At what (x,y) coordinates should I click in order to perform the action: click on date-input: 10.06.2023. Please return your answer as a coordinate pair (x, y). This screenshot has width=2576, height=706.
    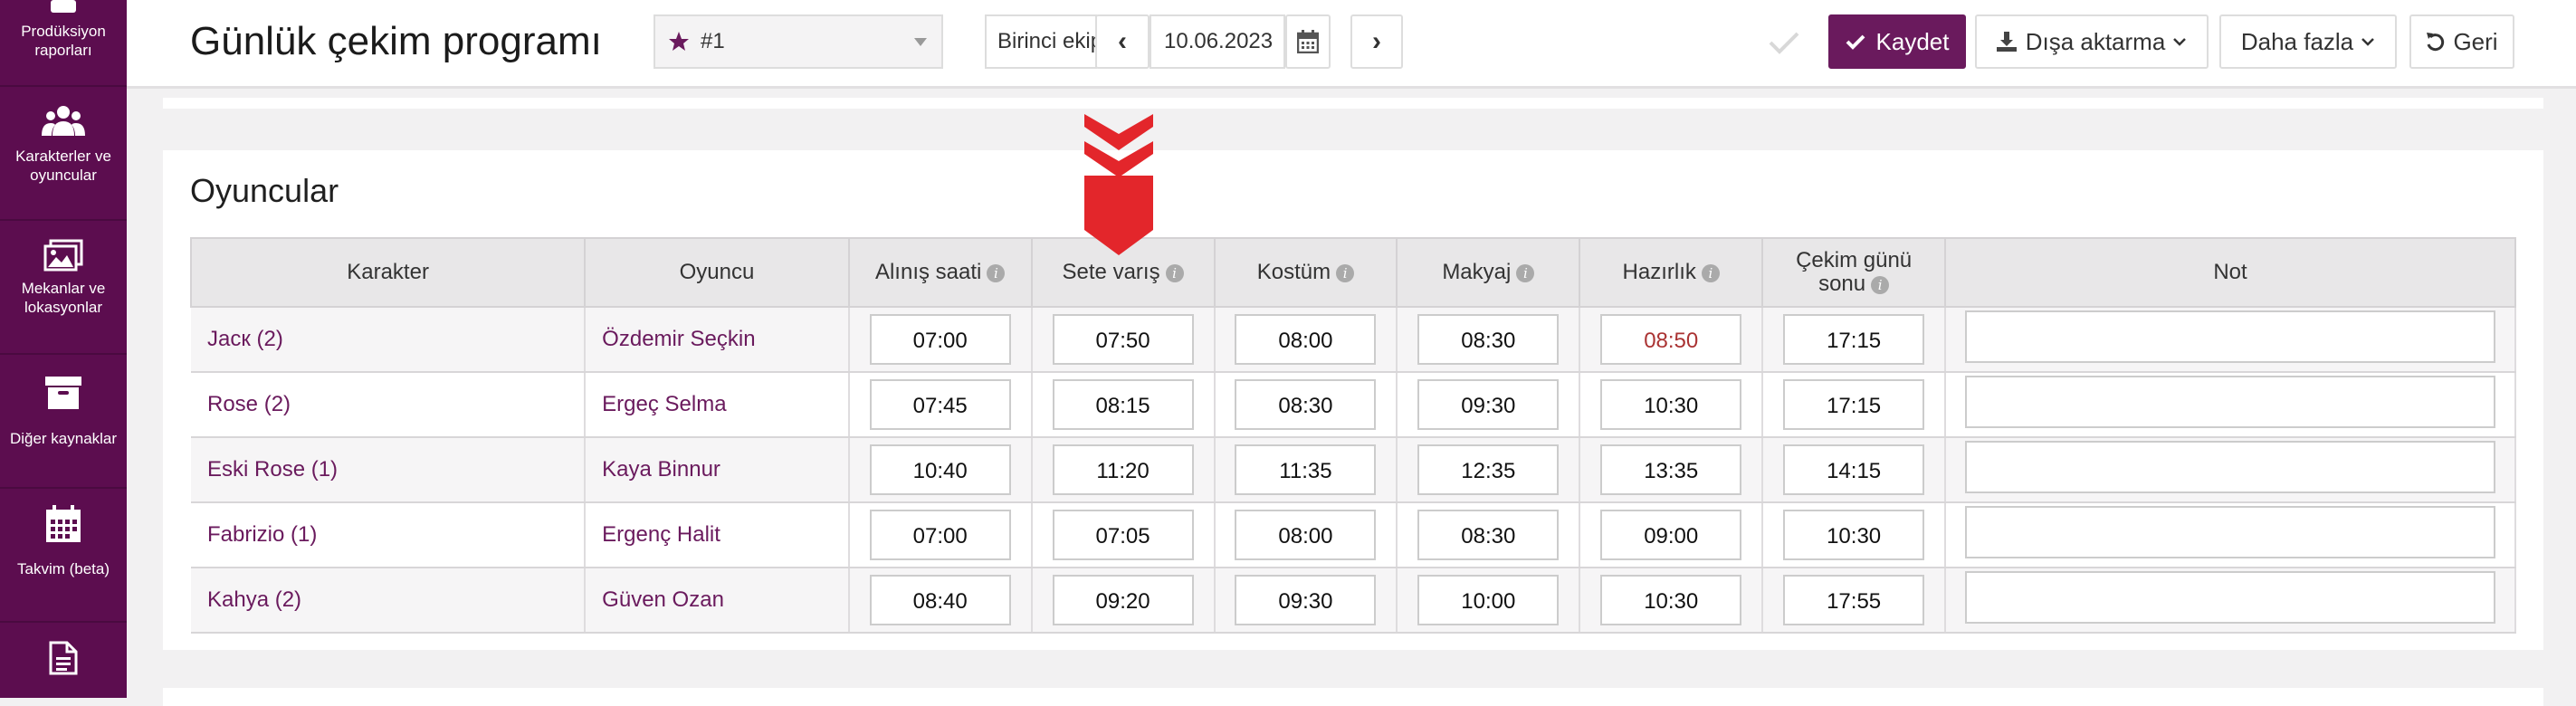
    Looking at the image, I should click on (1217, 41).